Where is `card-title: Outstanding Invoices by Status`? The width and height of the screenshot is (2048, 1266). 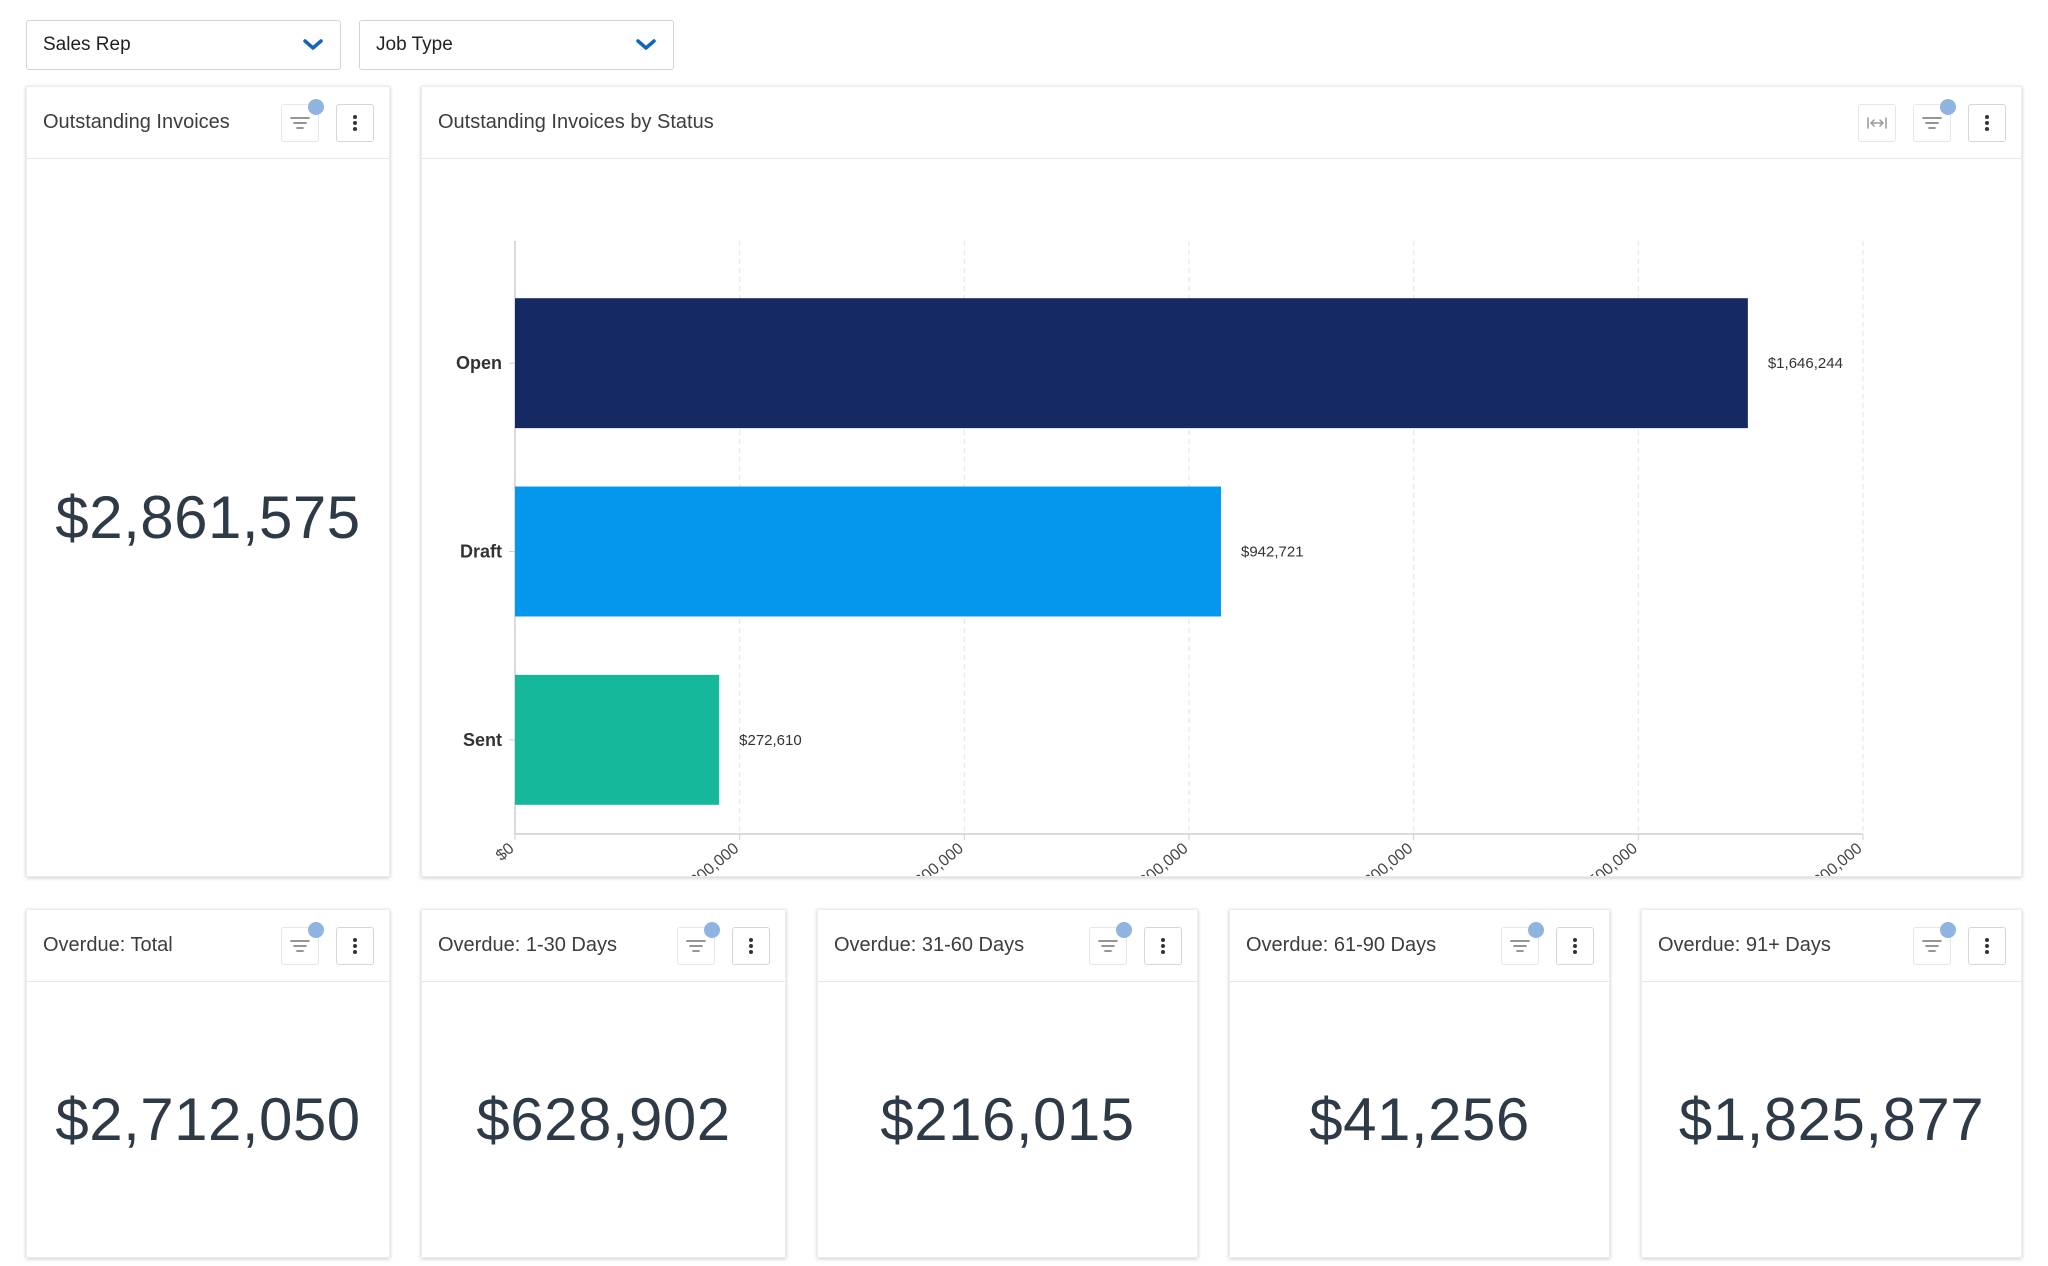 card-title: Outstanding Invoices by Status is located at coordinates (576, 122).